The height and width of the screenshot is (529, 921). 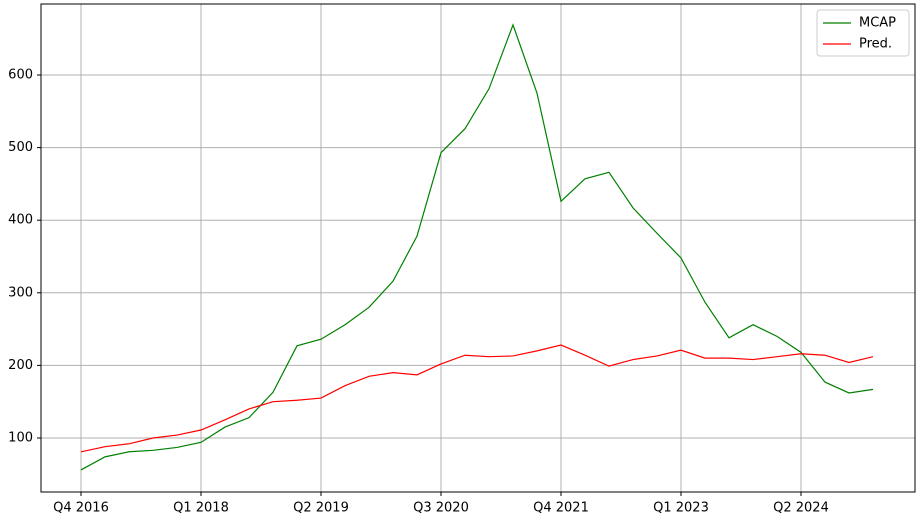 I want to click on y-tick-label: 300, so click(x=20, y=292).